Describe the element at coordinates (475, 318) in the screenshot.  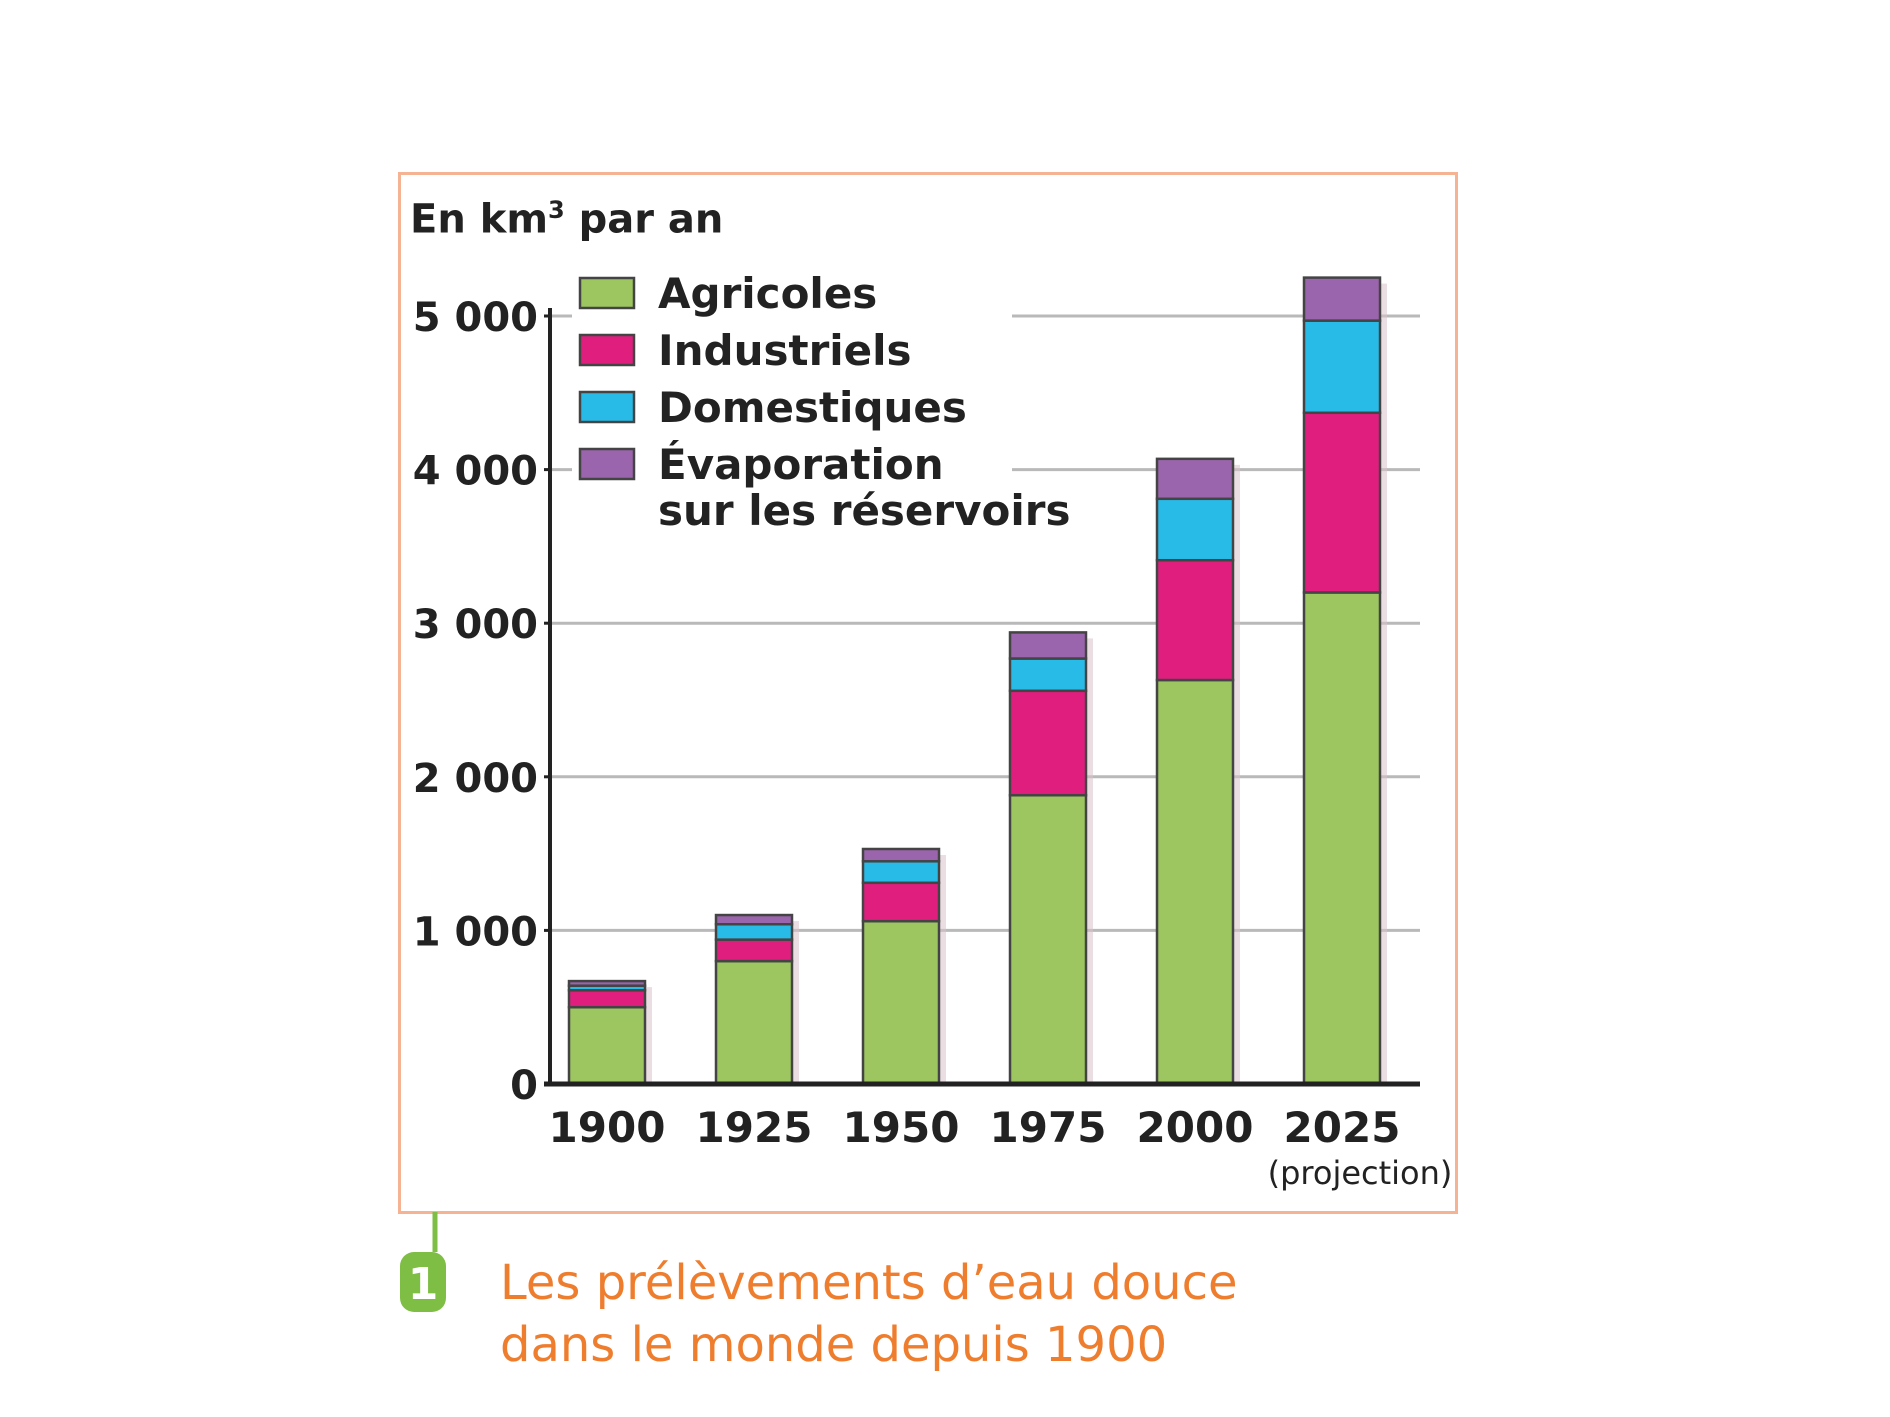
I see `y-tick-label: 5 000` at that location.